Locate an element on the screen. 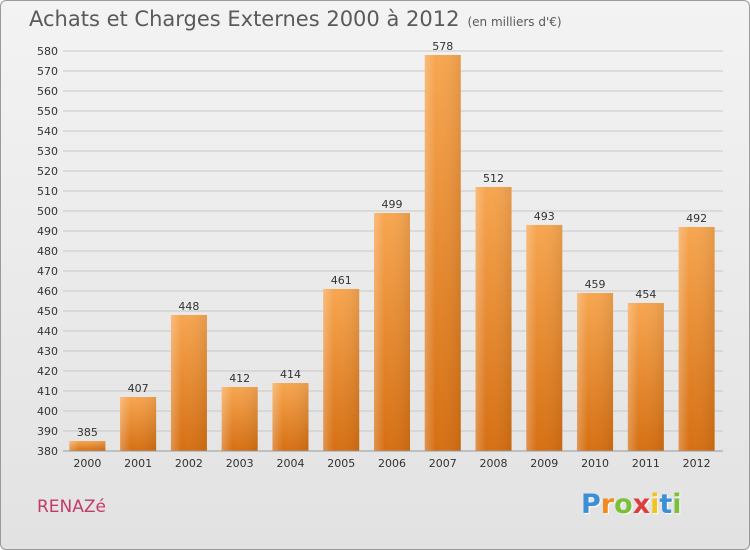 The height and width of the screenshot is (550, 750). logo-letter: x is located at coordinates (641, 504).